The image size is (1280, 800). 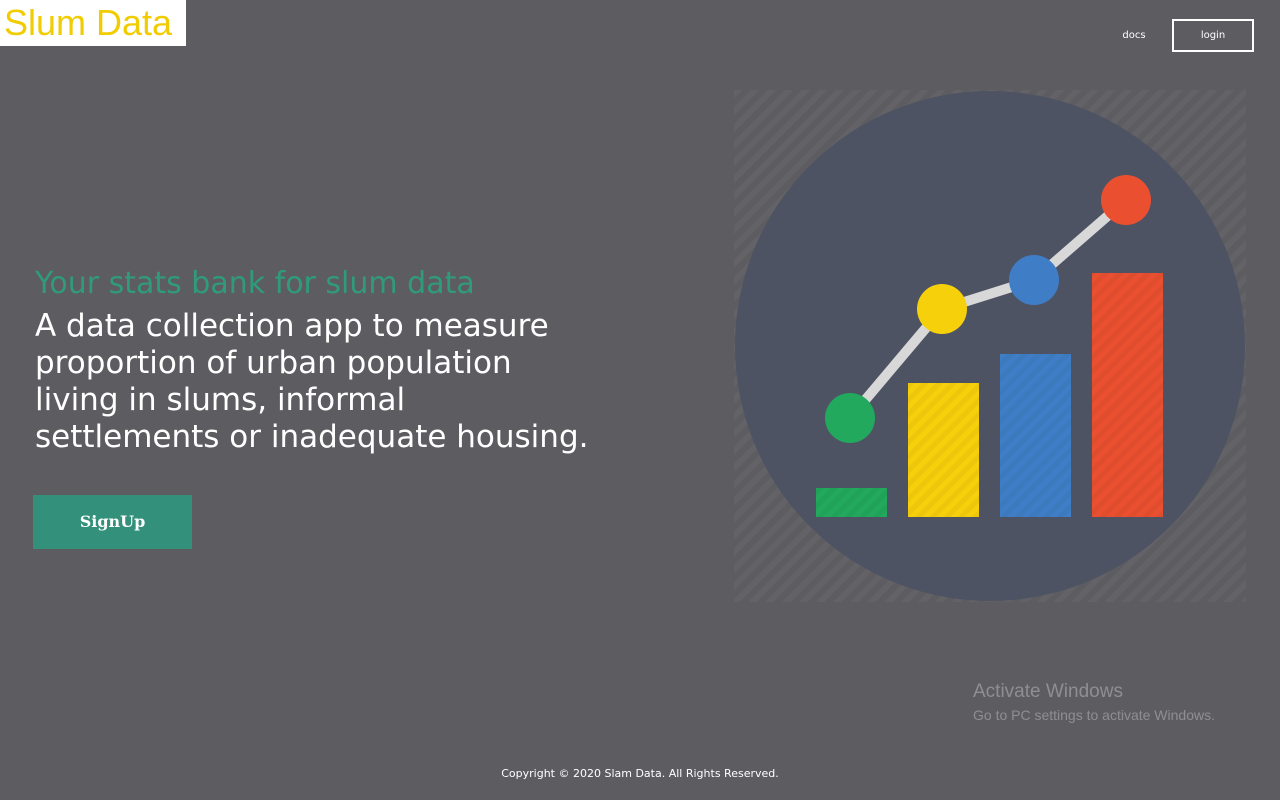 I want to click on trend-point-yellow, so click(x=942, y=309).